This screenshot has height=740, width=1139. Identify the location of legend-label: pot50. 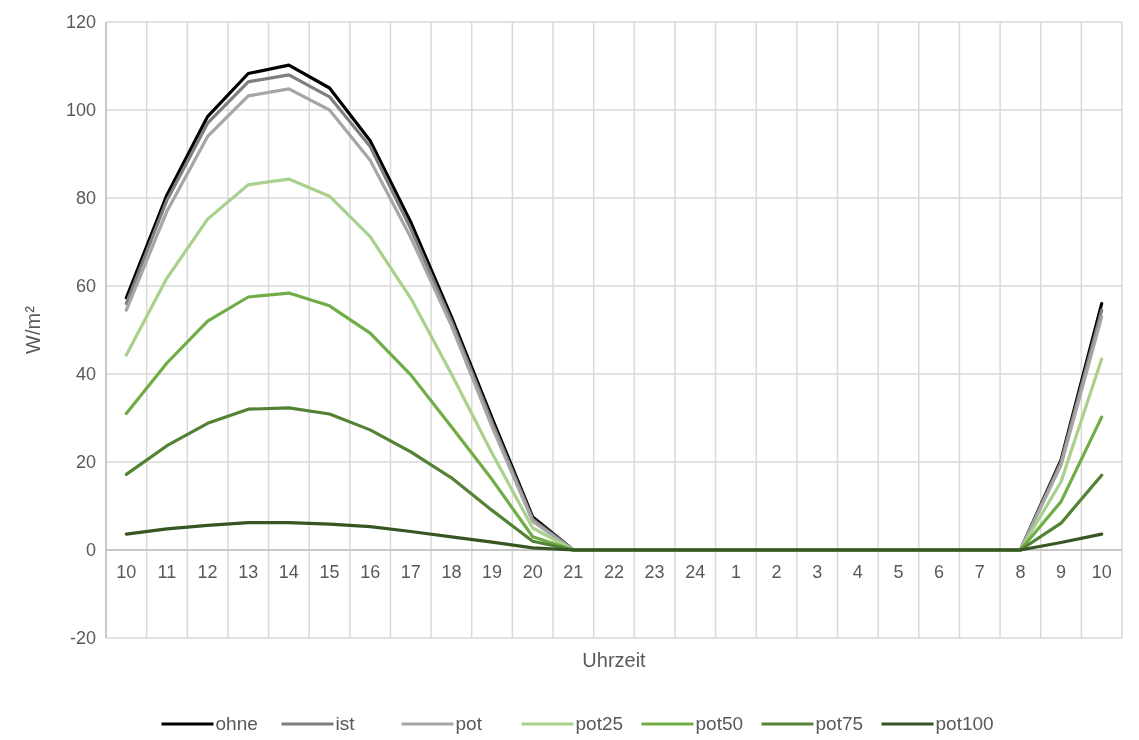
(719, 723).